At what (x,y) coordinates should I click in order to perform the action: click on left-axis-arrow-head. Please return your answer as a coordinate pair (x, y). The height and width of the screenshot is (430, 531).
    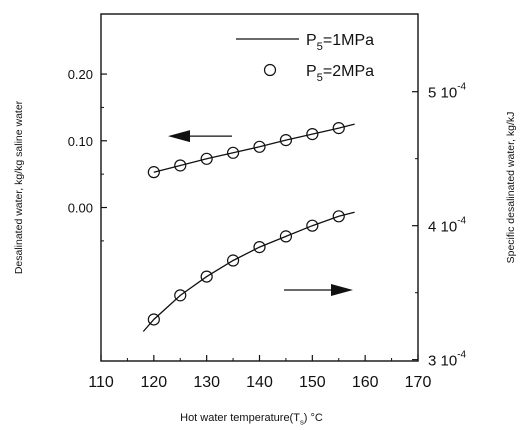
    Looking at the image, I should click on (179, 136).